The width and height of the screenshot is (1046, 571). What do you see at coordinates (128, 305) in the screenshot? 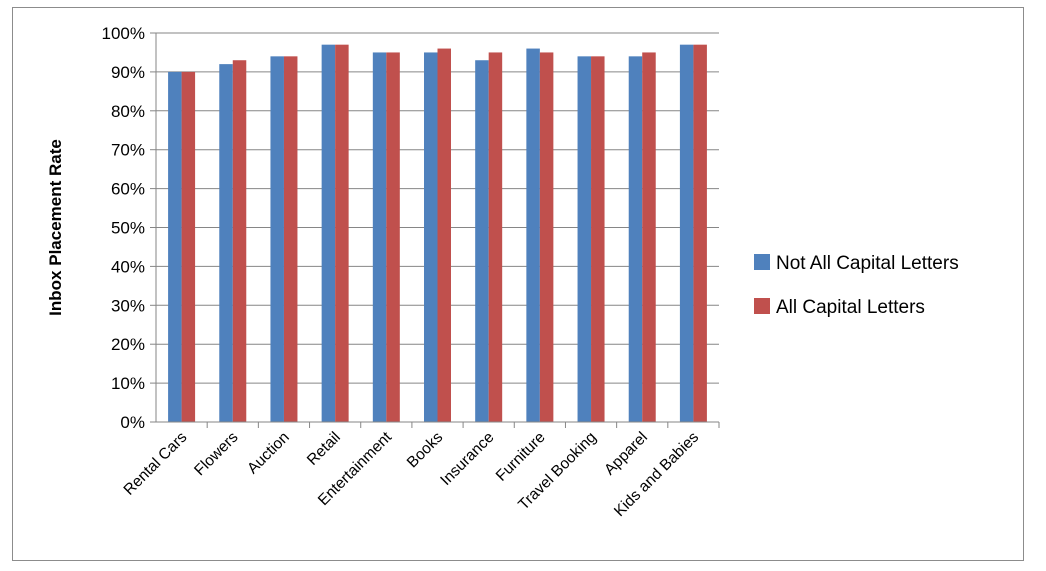
I see `y-tick-label: 30%` at bounding box center [128, 305].